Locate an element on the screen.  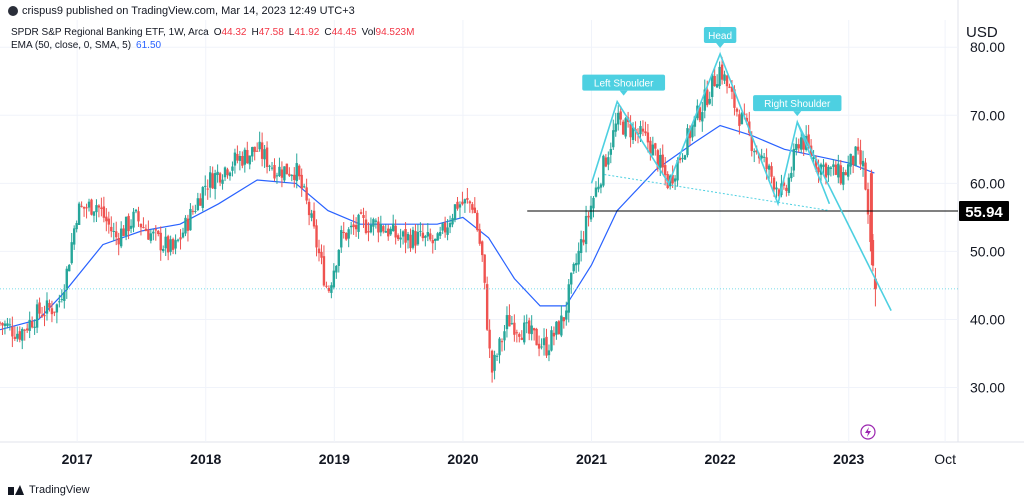
annotation-bubble is located at coordinates (797, 103).